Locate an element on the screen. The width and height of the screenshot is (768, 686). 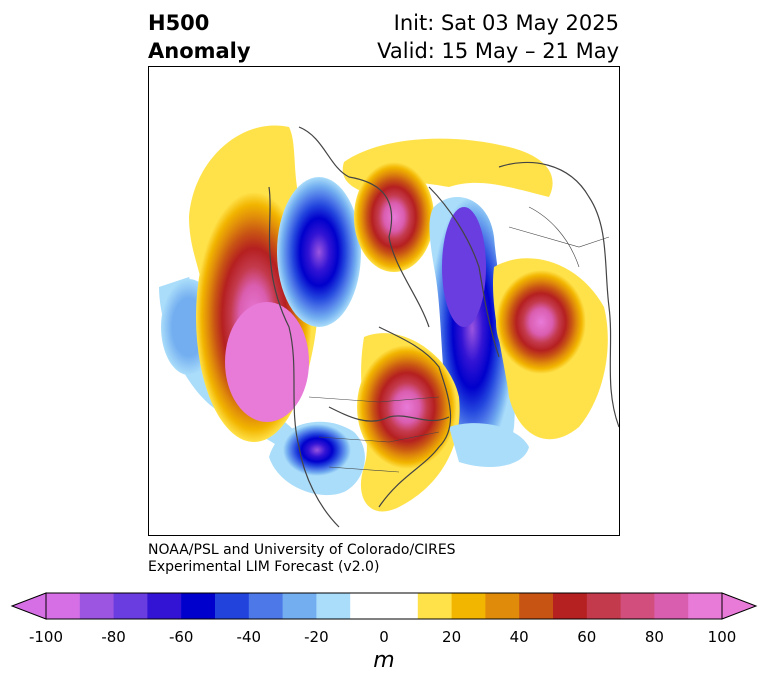
colorbar-tick-label: 20 is located at coordinates (452, 637).